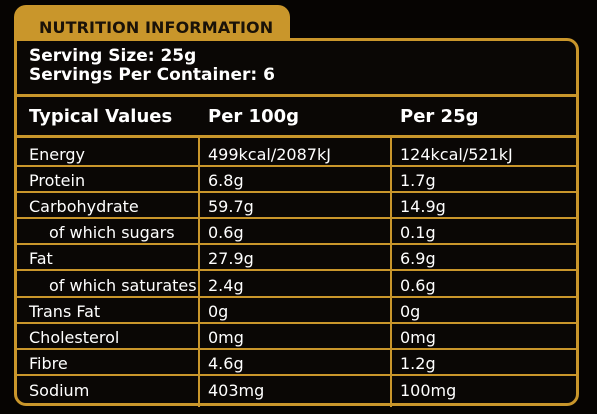 The width and height of the screenshot is (597, 414). Describe the element at coordinates (269, 154) in the screenshot. I see `value-per-100g: 499kcal/2087kJ` at that location.